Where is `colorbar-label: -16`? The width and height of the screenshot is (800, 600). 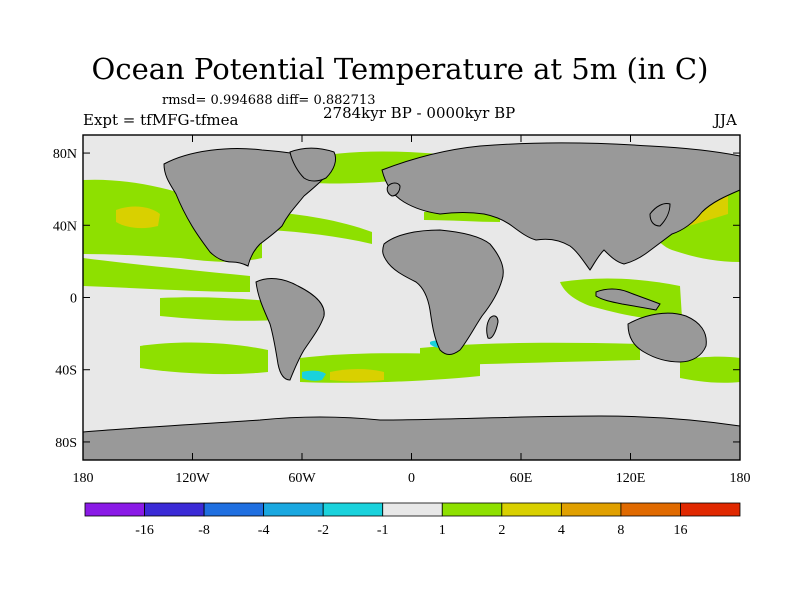 colorbar-label: -16 is located at coordinates (144, 530).